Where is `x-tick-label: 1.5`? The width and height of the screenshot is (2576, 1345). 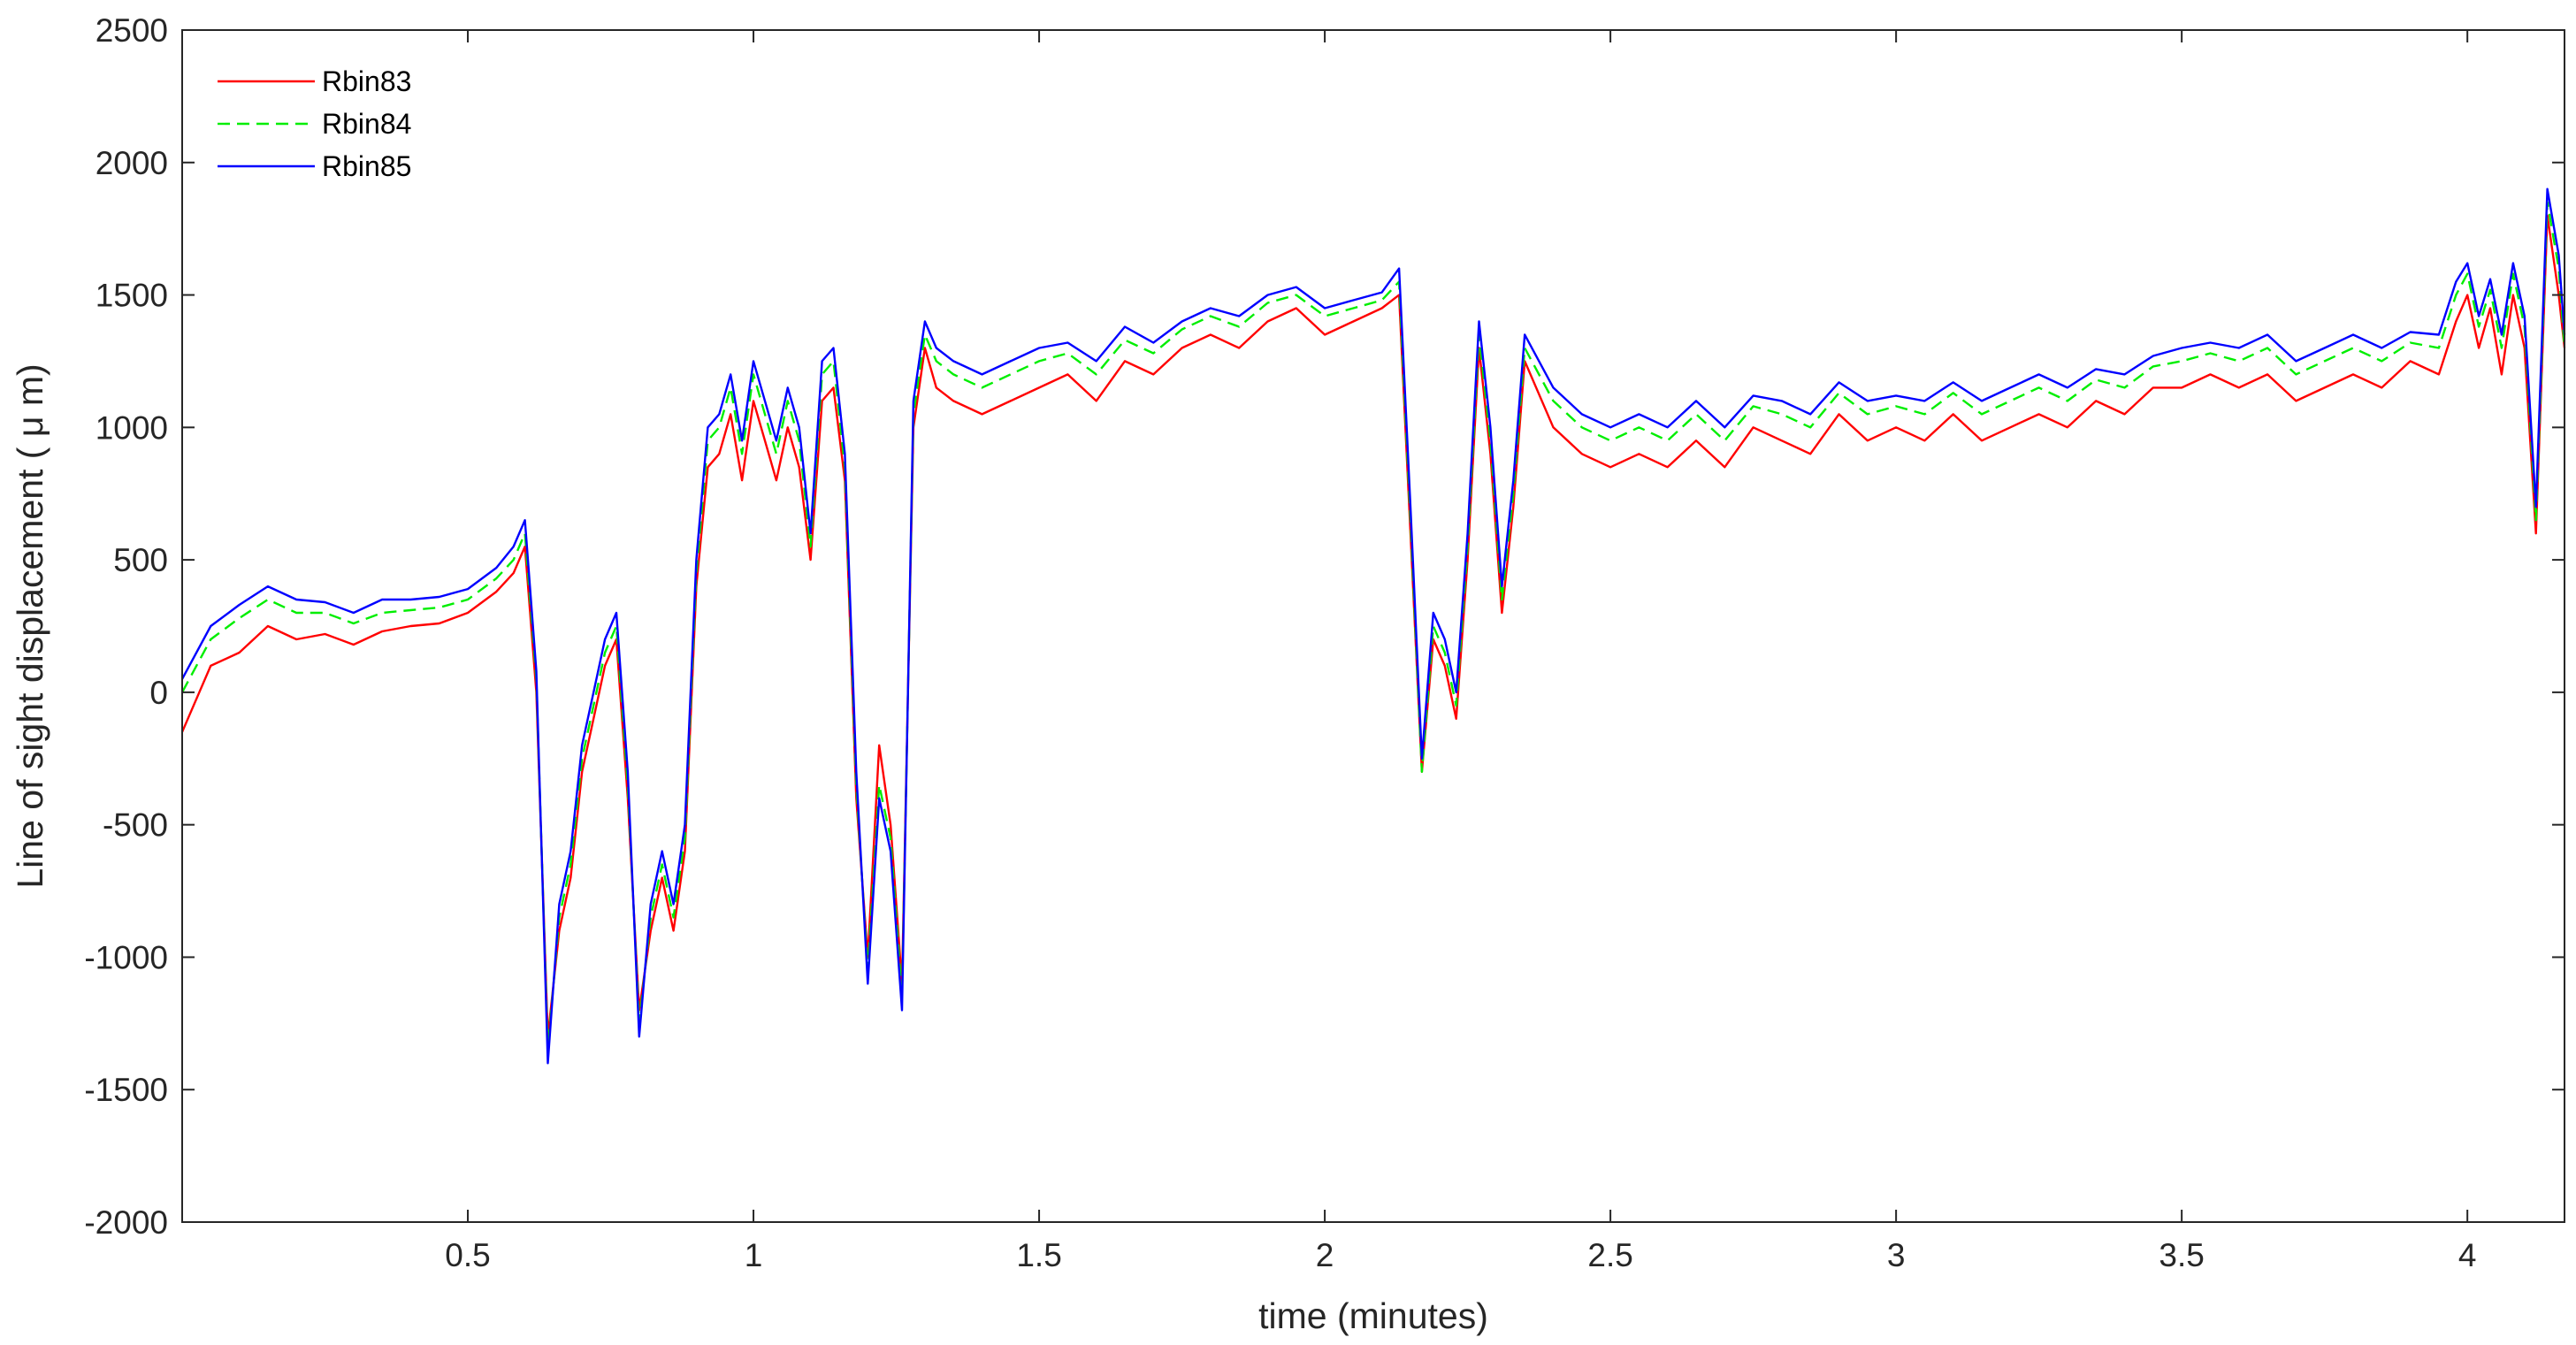 x-tick-label: 1.5 is located at coordinates (1038, 1255).